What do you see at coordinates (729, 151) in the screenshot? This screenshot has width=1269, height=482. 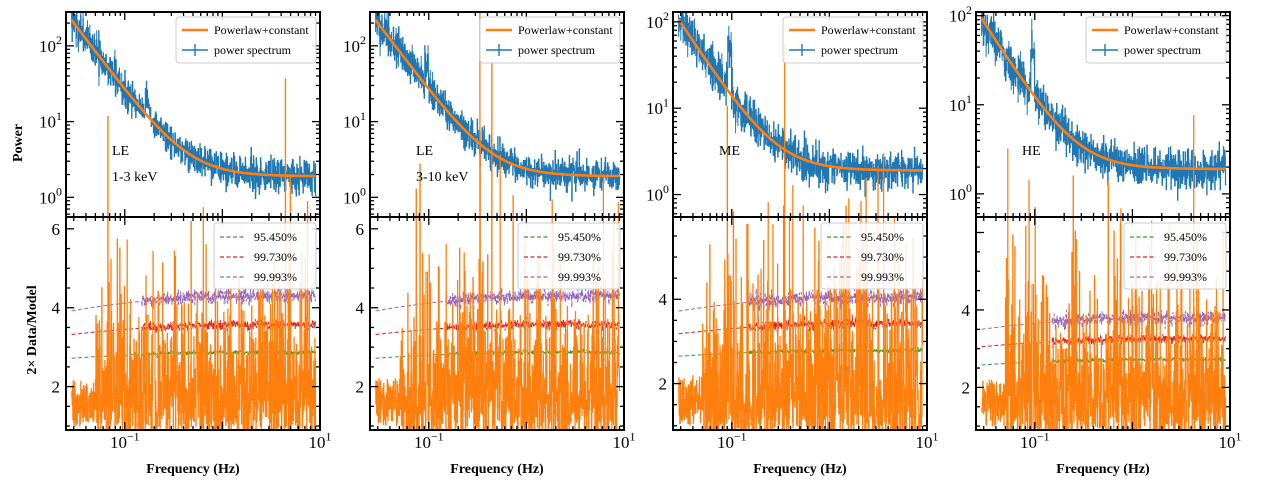 I see `panel-annotation: ME` at bounding box center [729, 151].